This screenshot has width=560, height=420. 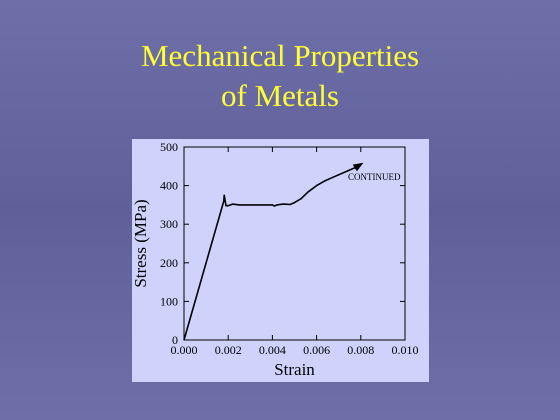 What do you see at coordinates (360, 350) in the screenshot?
I see `x-tick-label: 0.008` at bounding box center [360, 350].